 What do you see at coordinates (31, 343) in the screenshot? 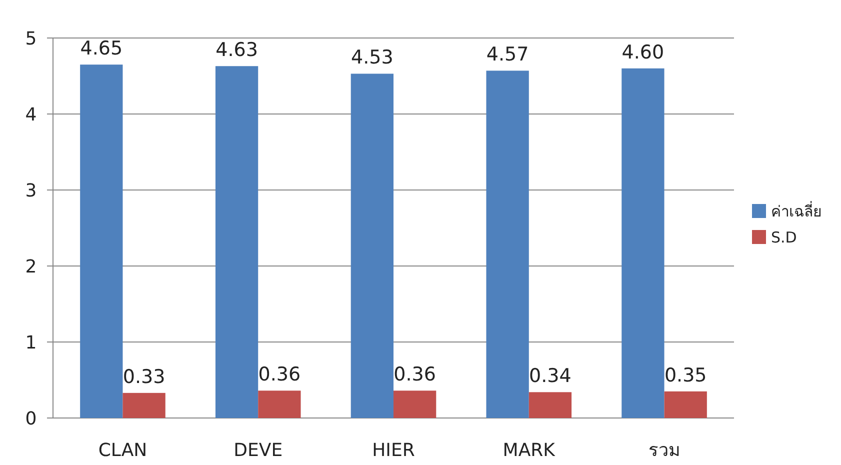
I see `y-tick-label: 1` at bounding box center [31, 343].